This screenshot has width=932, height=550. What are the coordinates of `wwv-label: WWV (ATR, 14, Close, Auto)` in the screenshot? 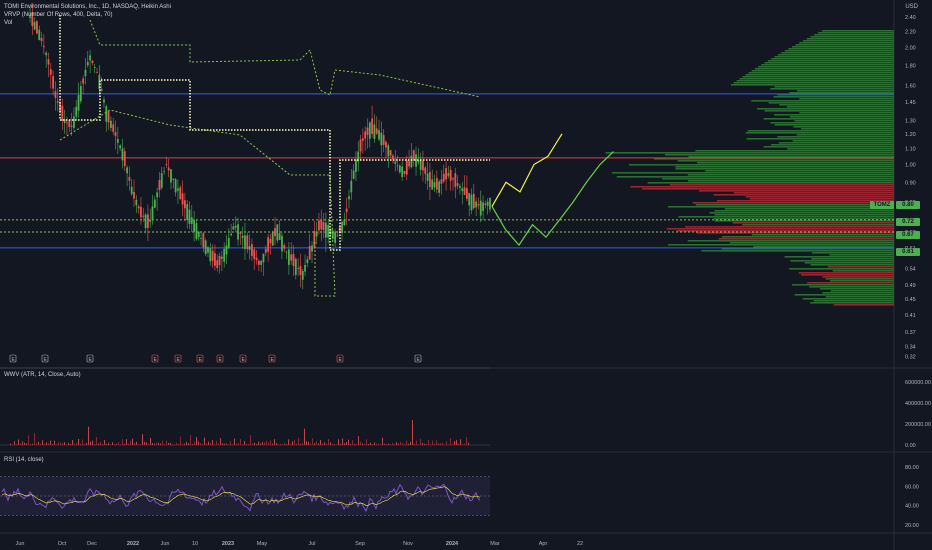 It's located at (42, 375).